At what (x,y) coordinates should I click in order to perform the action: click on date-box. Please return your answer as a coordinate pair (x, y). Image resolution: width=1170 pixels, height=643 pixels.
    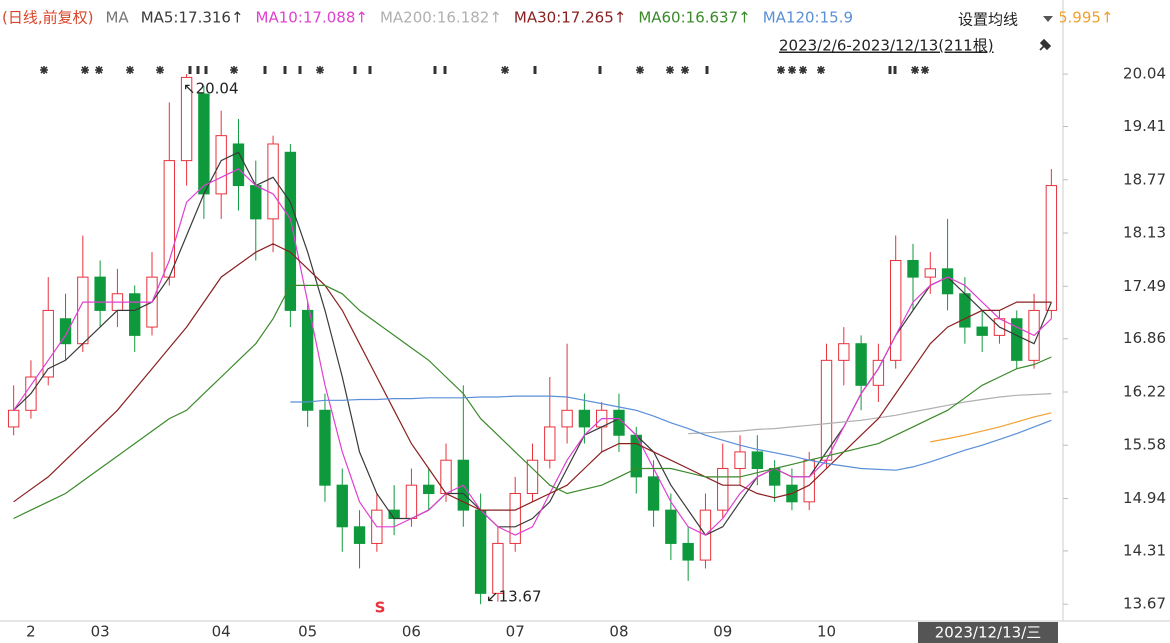
    Looking at the image, I should click on (988, 632).